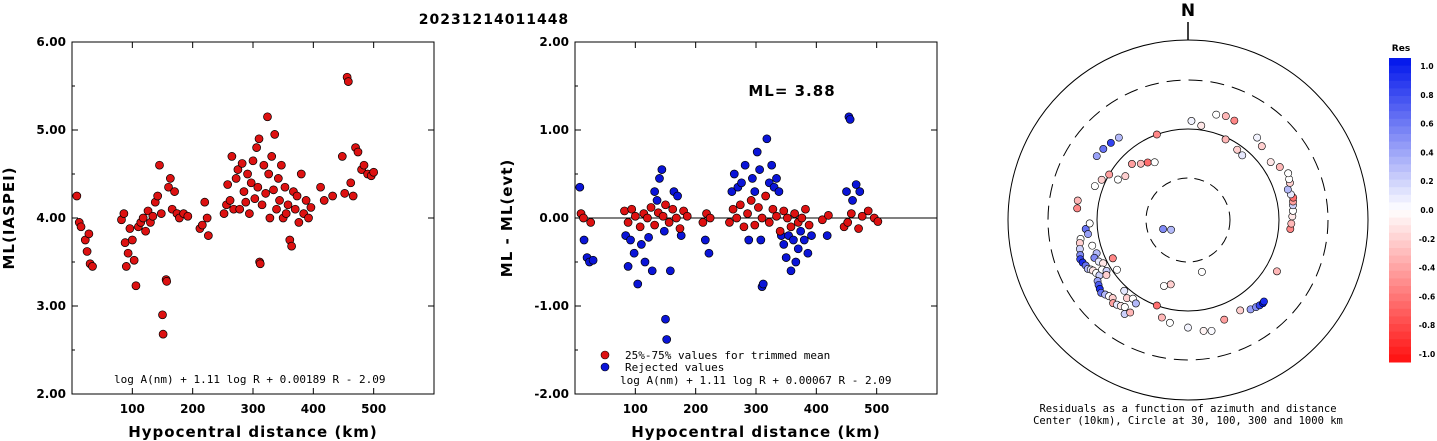 Image resolution: width=1437 pixels, height=441 pixels. Describe the element at coordinates (605, 367) in the screenshot. I see `legend-rejected-marker` at that location.